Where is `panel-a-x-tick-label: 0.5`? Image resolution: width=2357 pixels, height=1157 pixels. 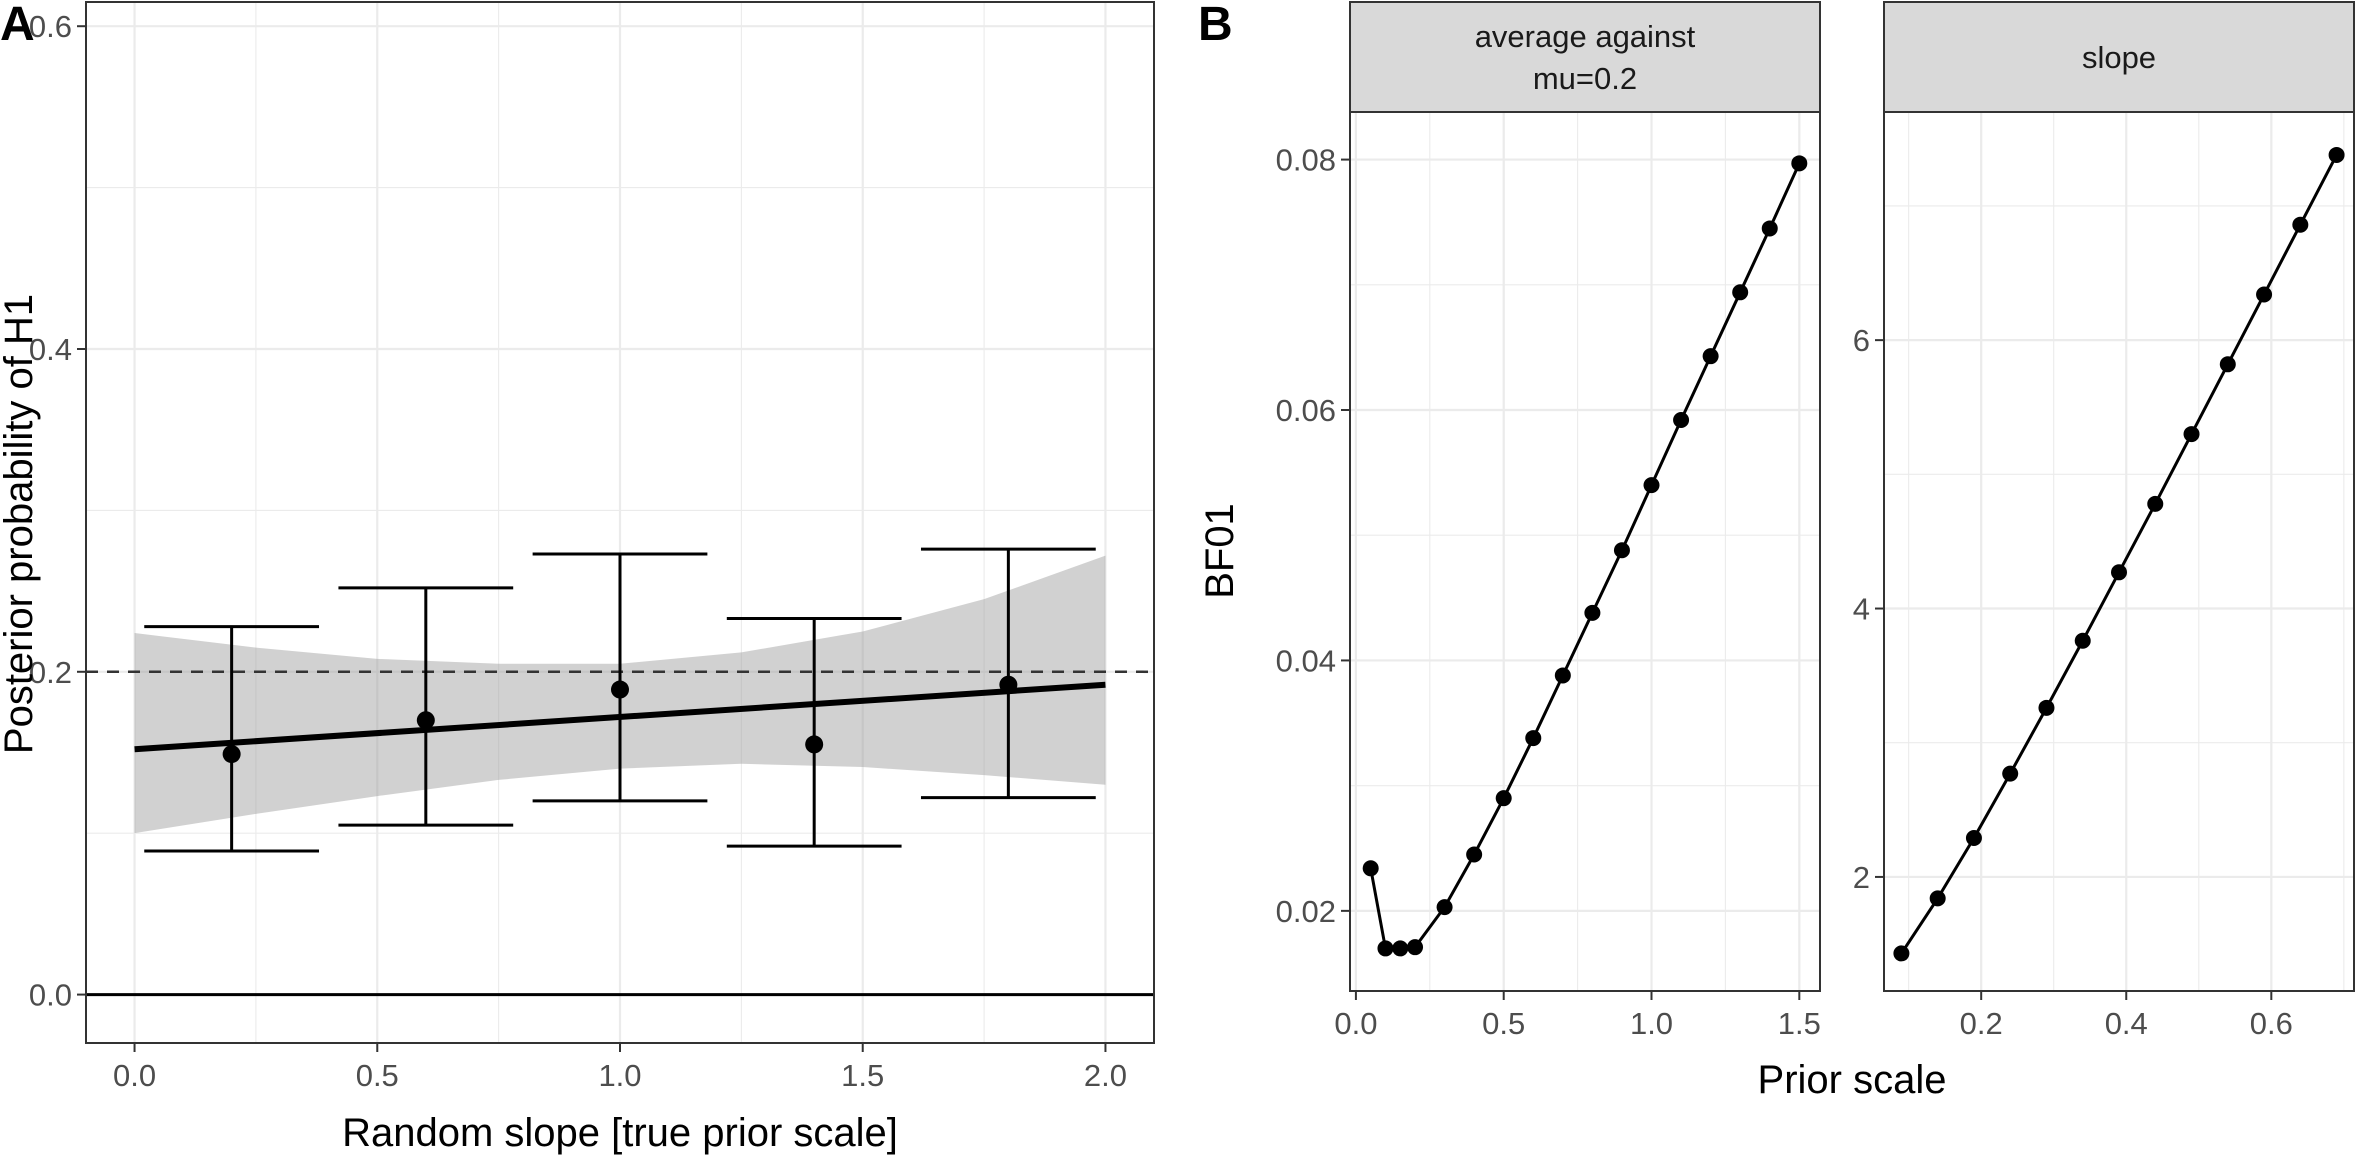 panel-a-x-tick-label: 0.5 is located at coordinates (377, 1075).